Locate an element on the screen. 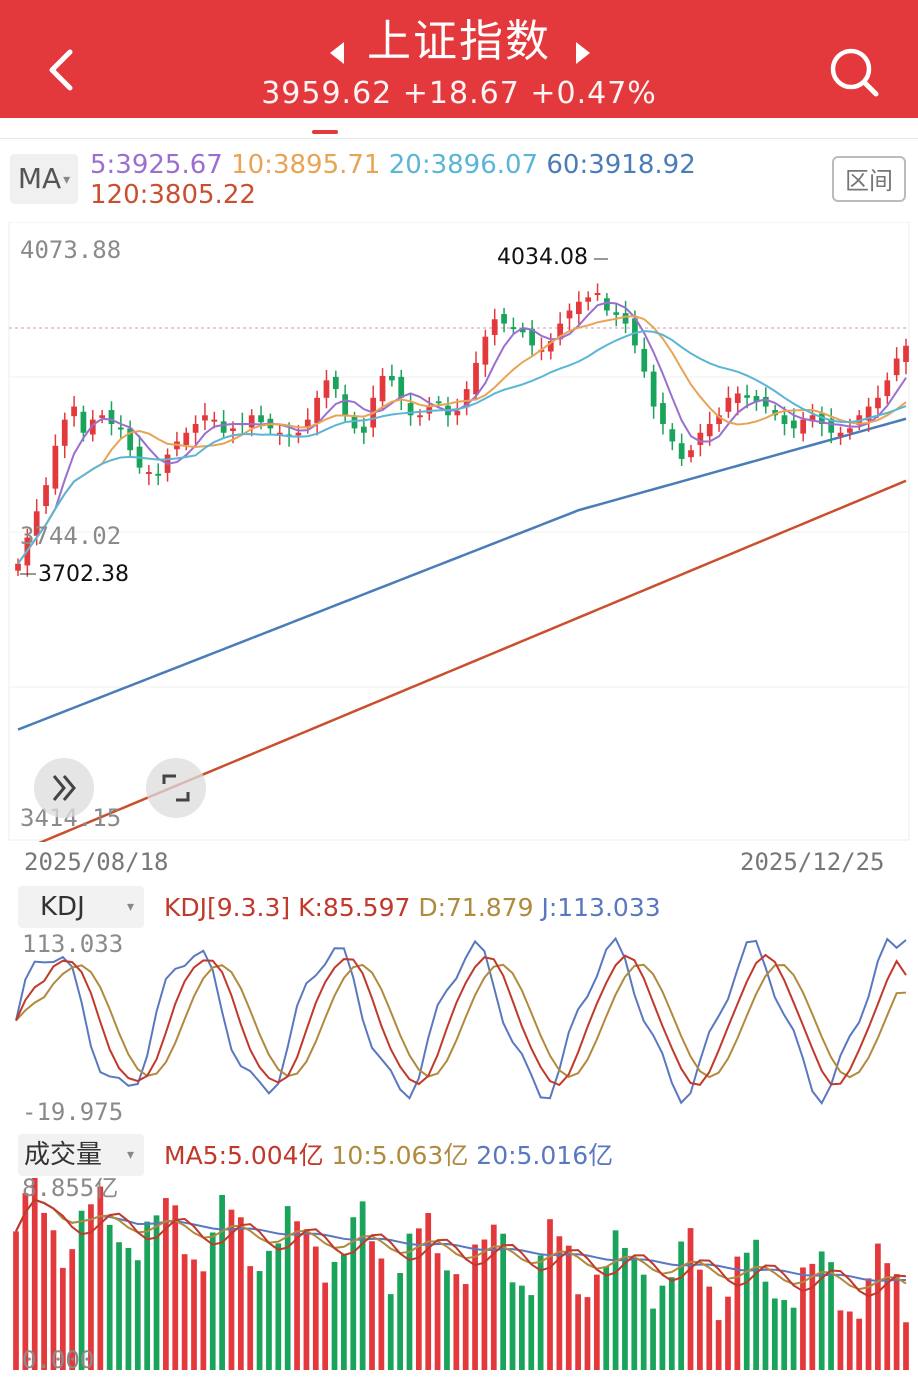  indicator-selector-volume: 成交量 ▾ is located at coordinates (81, 1155).